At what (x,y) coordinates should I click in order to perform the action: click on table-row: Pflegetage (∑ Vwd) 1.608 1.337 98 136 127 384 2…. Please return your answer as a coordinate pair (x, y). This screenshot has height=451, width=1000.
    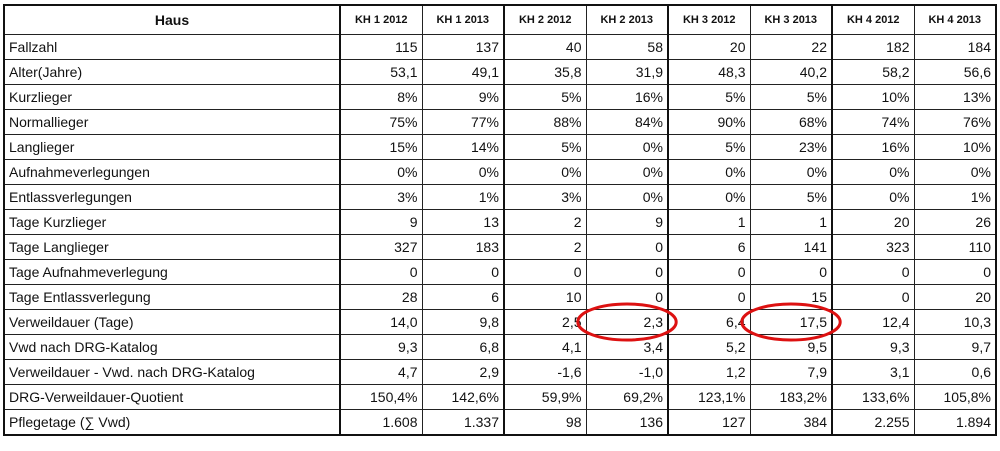
    Looking at the image, I should click on (500, 422).